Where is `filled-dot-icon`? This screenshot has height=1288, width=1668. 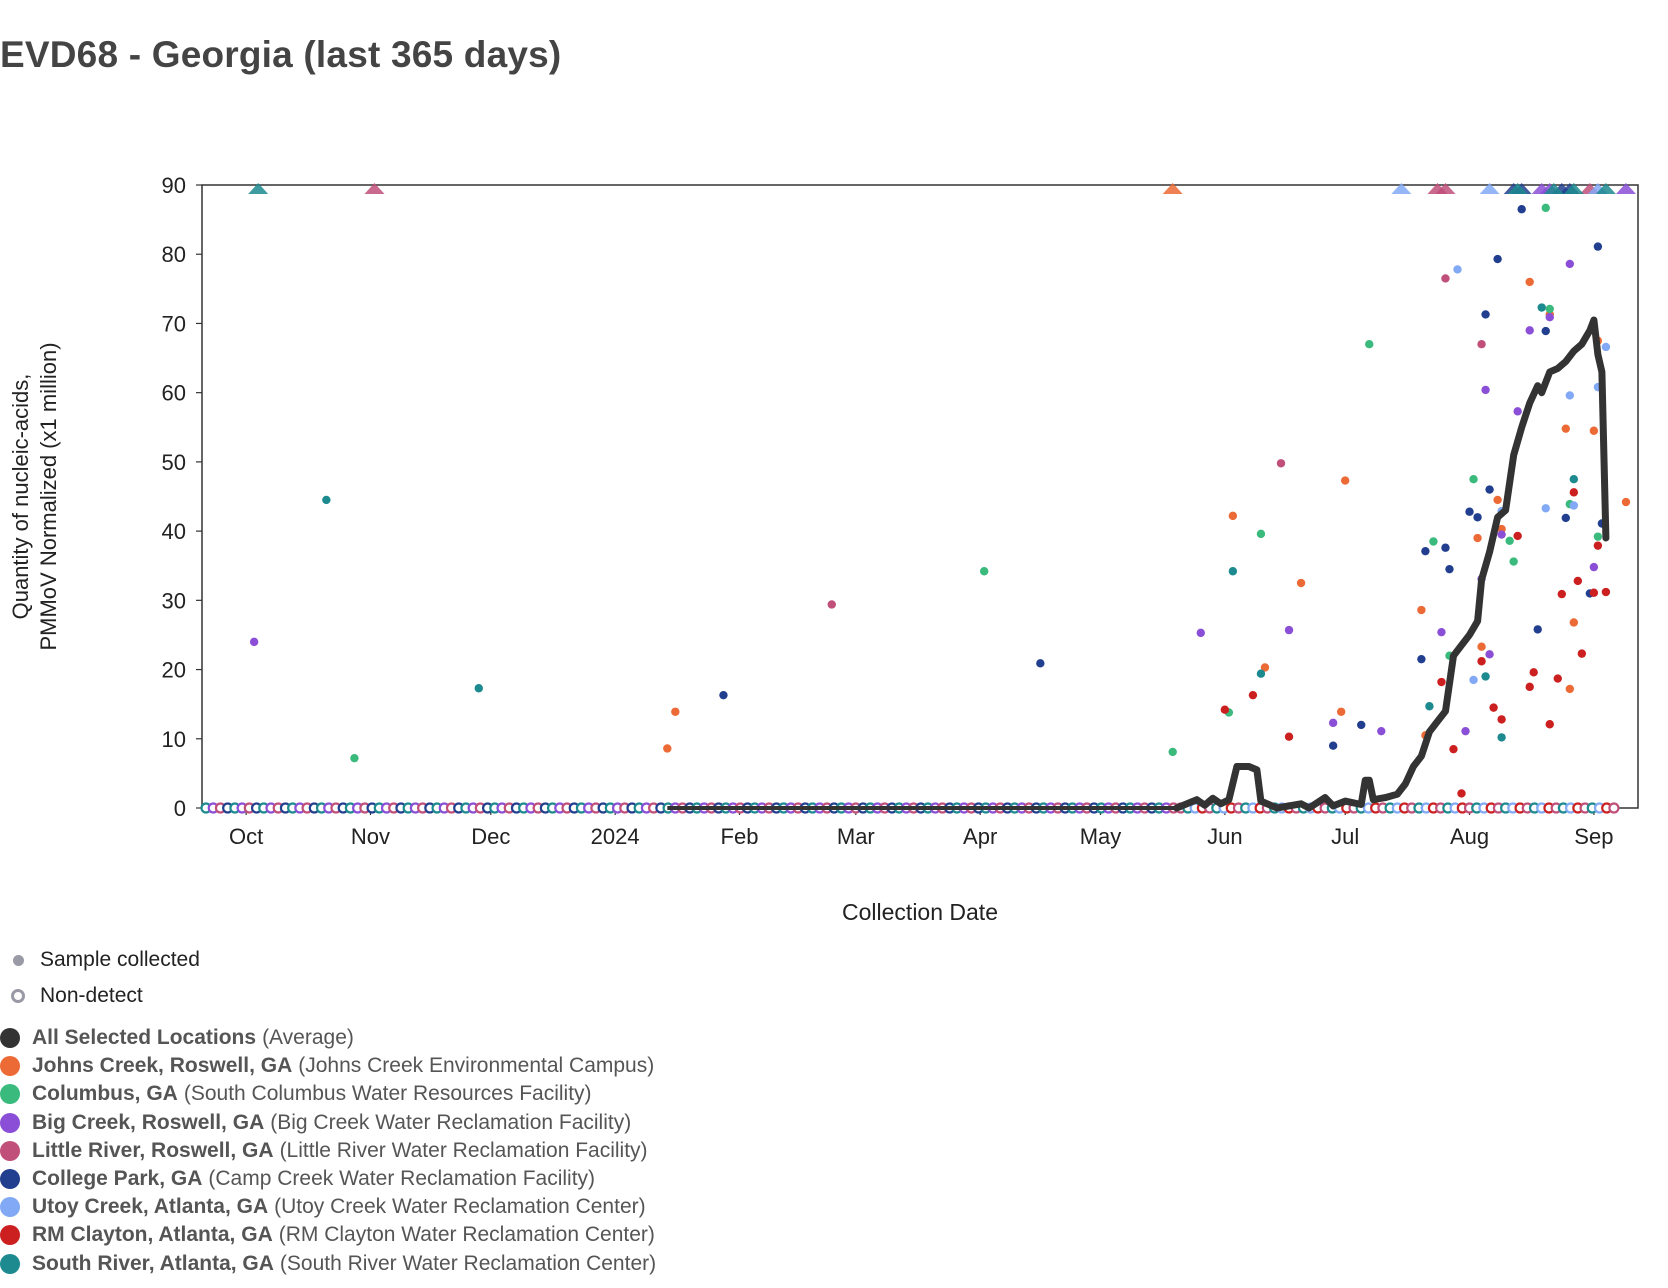 filled-dot-icon is located at coordinates (18, 960).